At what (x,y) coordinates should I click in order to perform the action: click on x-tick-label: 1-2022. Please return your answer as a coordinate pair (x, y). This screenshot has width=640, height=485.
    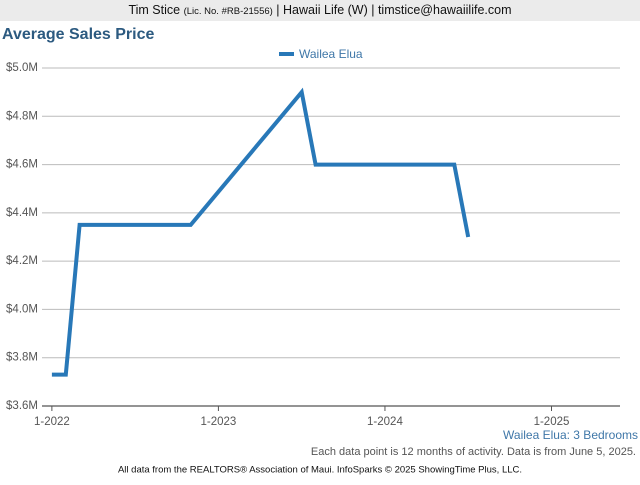
    Looking at the image, I should click on (52, 422).